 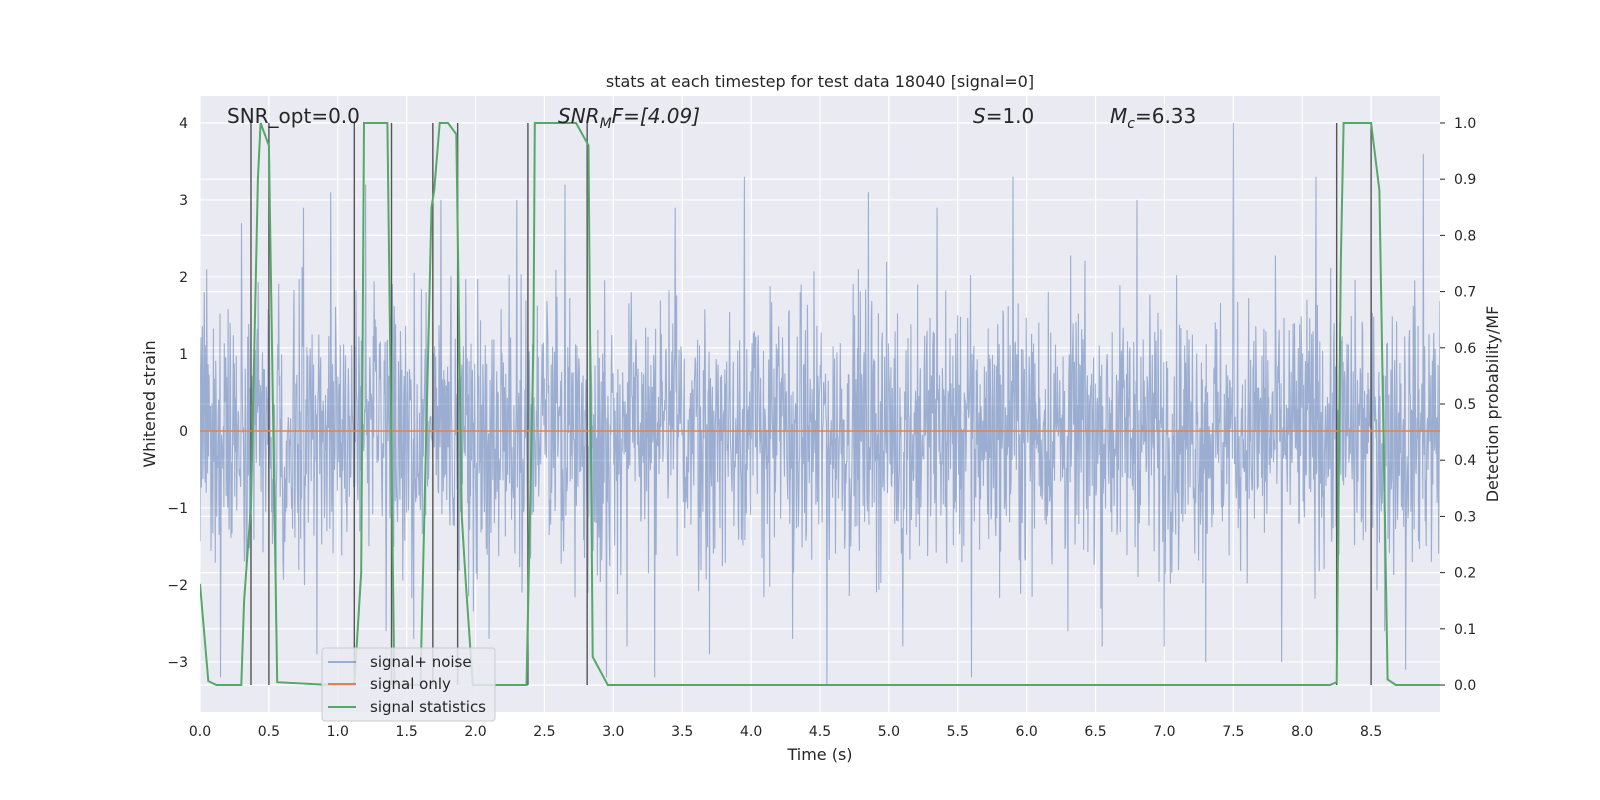 What do you see at coordinates (1465, 405) in the screenshot?
I see `y-right-tick-label: 0.5` at bounding box center [1465, 405].